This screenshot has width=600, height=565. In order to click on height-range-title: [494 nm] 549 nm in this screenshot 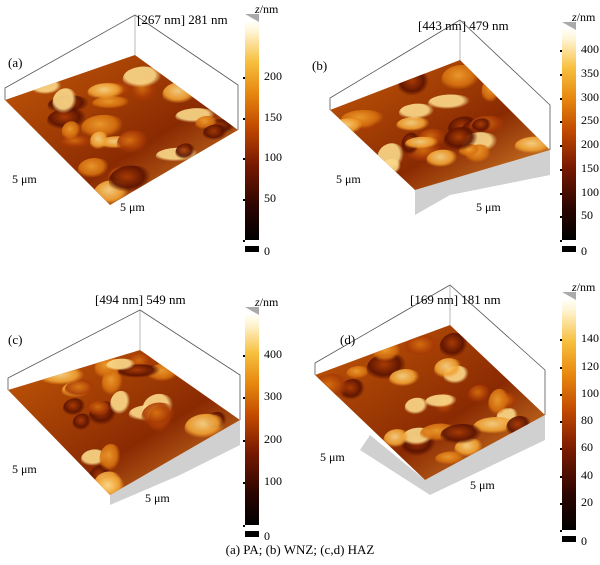, I will do `click(140, 299)`.